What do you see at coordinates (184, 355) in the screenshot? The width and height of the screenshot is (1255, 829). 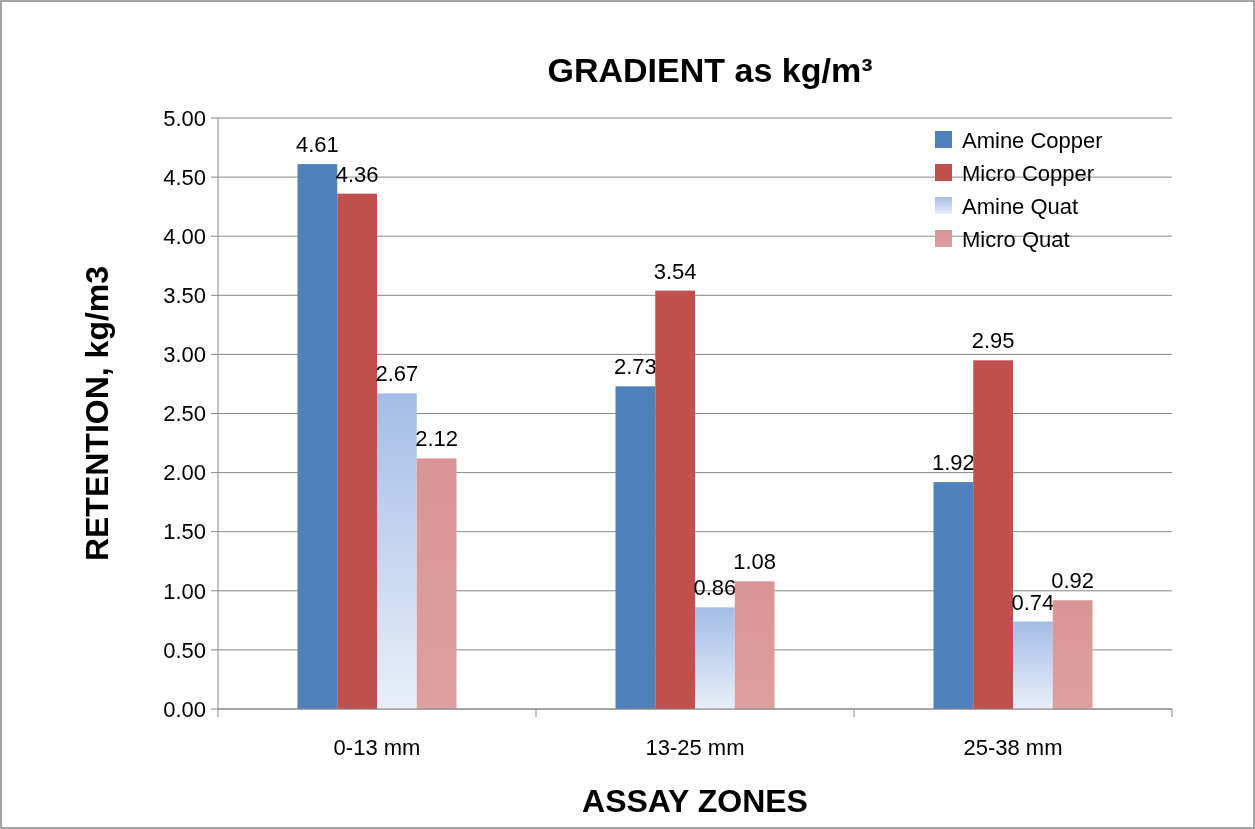 I see `y-tick-label: 3.00` at bounding box center [184, 355].